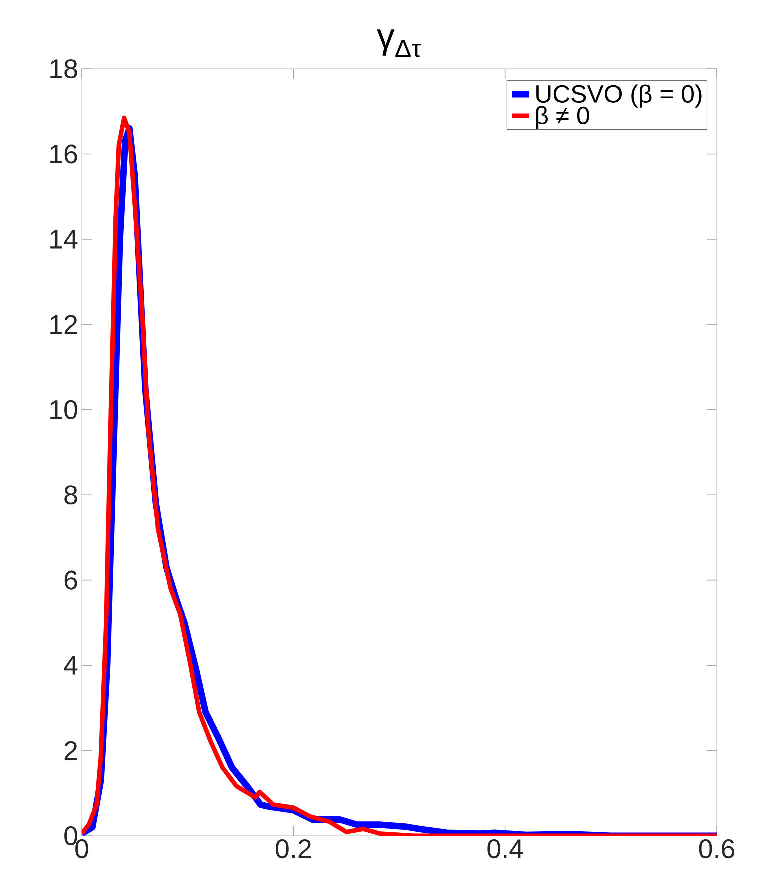 The image size is (765, 893). Describe the element at coordinates (71, 665) in the screenshot. I see `y-tick-label: 4` at that location.